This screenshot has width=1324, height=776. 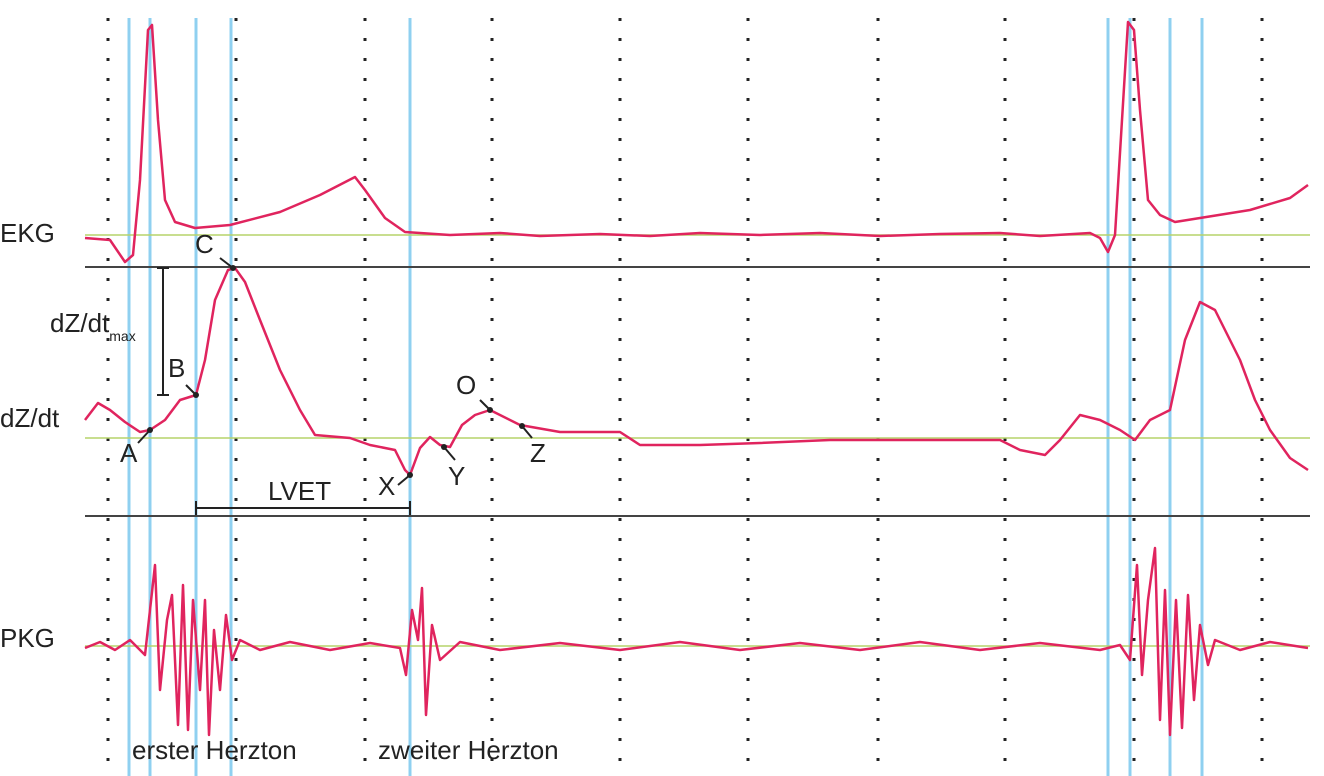 What do you see at coordinates (214, 750) in the screenshot?
I see `heart-sound-label: erster Herzton` at bounding box center [214, 750].